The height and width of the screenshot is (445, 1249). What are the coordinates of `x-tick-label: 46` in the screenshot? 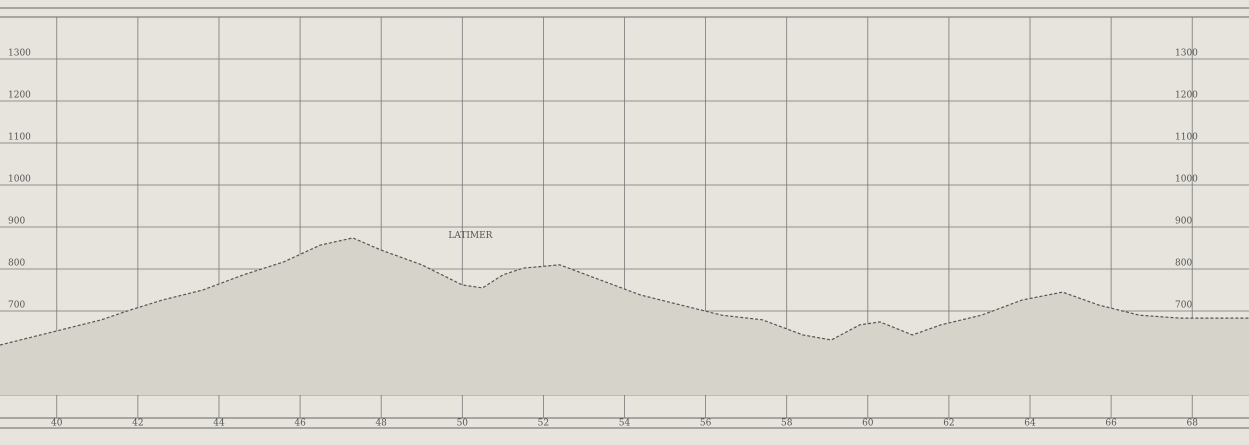 It's located at (300, 424).